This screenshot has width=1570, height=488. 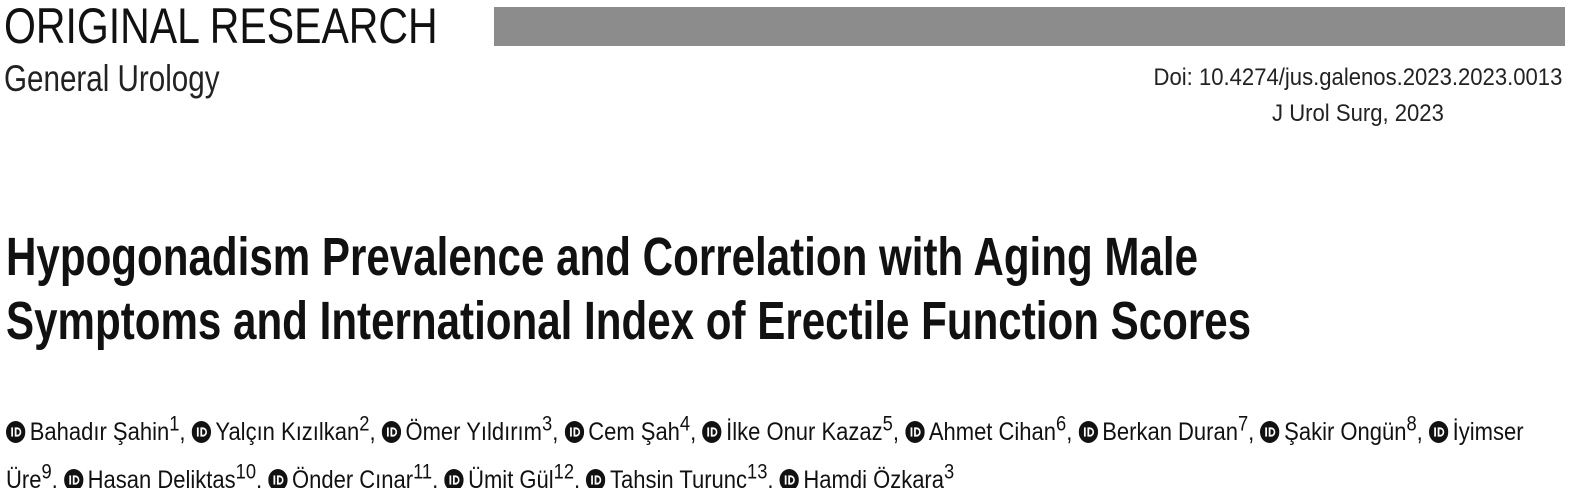 I want to click on author: Önder Çınar11,, so click(x=353, y=474).